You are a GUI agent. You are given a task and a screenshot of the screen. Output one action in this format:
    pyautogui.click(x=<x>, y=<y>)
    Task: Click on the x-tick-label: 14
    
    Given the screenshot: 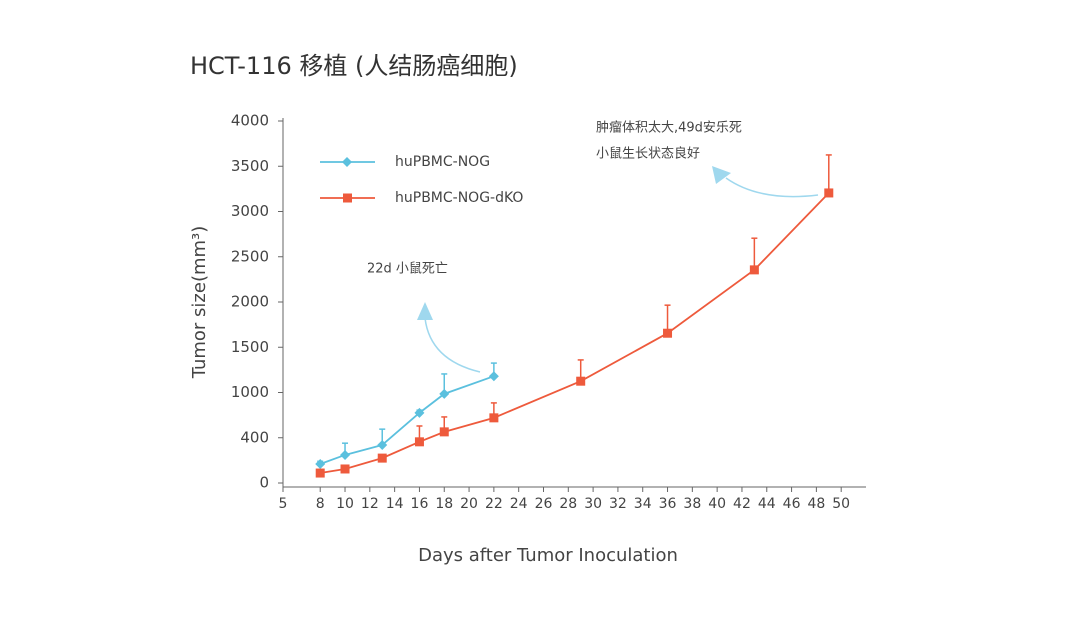 What is the action you would take?
    pyautogui.click(x=395, y=504)
    